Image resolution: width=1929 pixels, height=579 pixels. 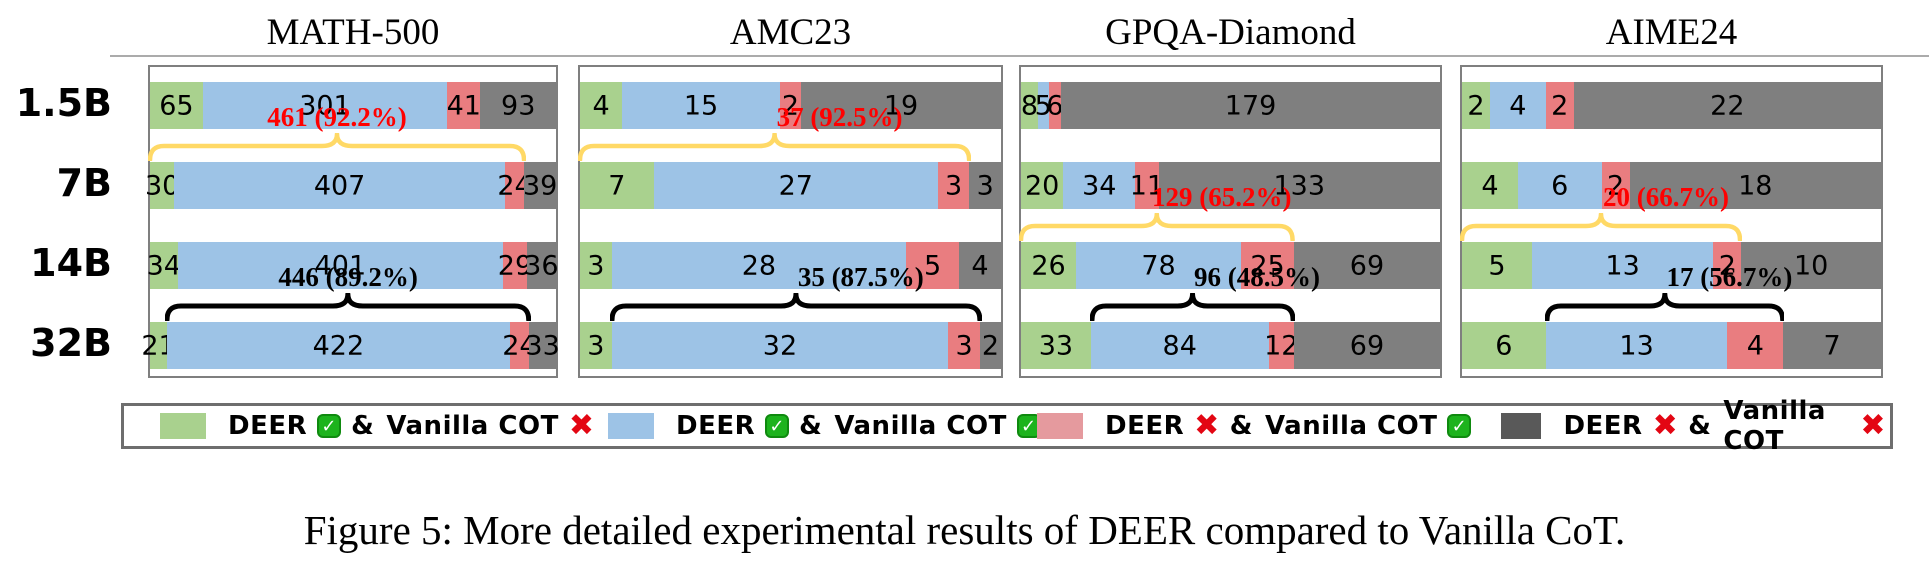 I want to click on bar-segment-gray: 2, so click(x=990, y=345).